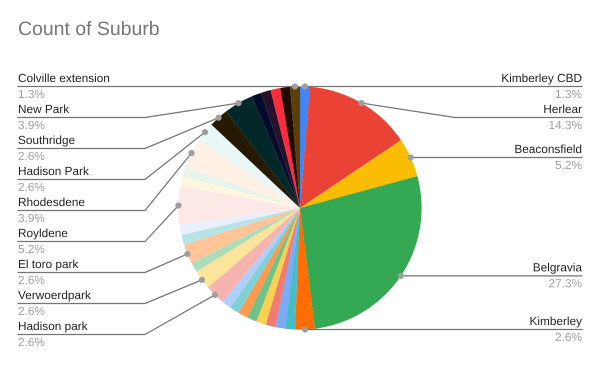 The image size is (600, 371). Describe the element at coordinates (48, 264) in the screenshot. I see `slice-label: El toro park` at that location.